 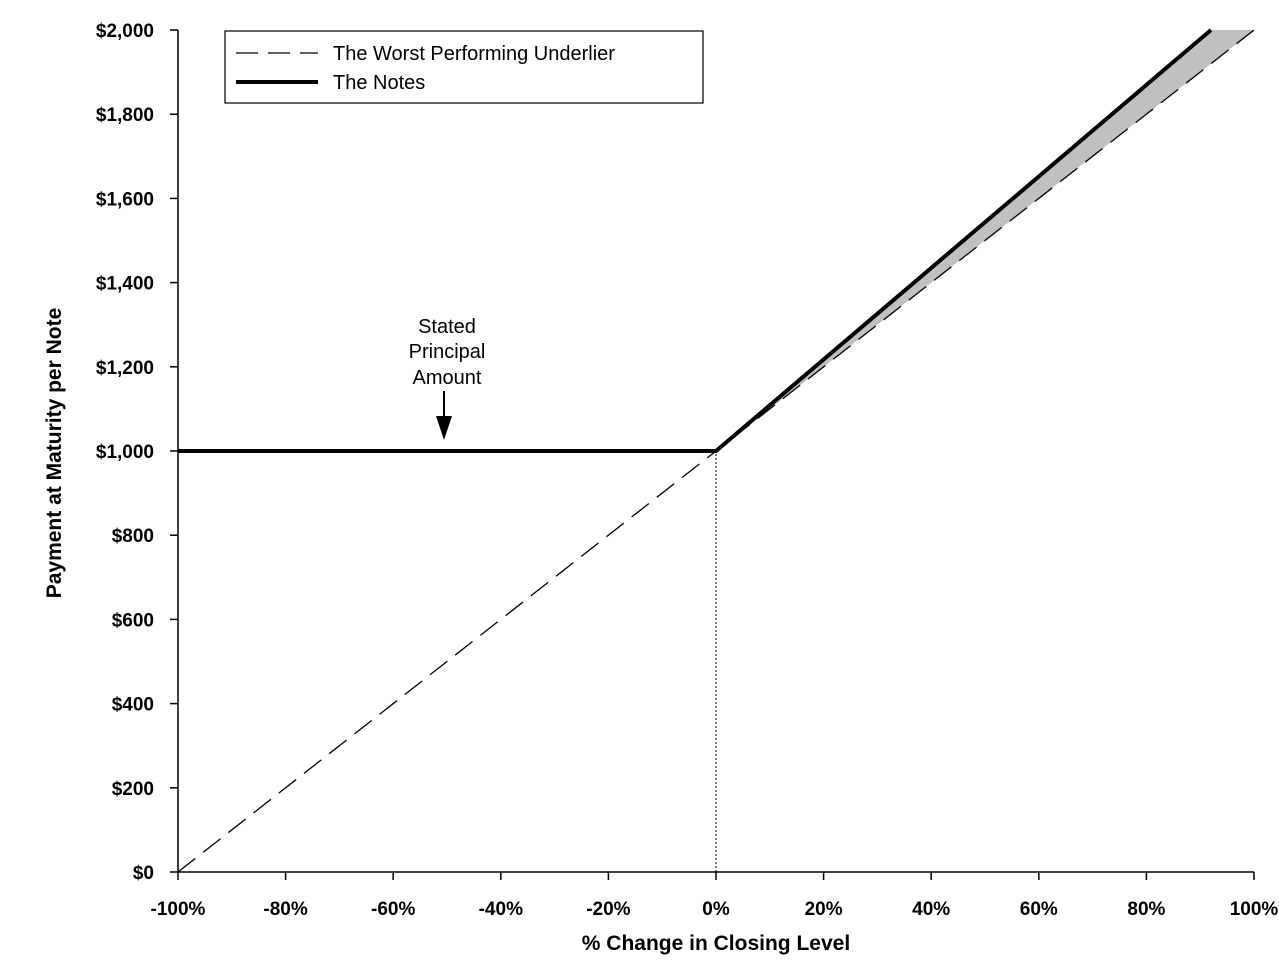 What do you see at coordinates (133, 789) in the screenshot?
I see `y-tick-label: $200` at bounding box center [133, 789].